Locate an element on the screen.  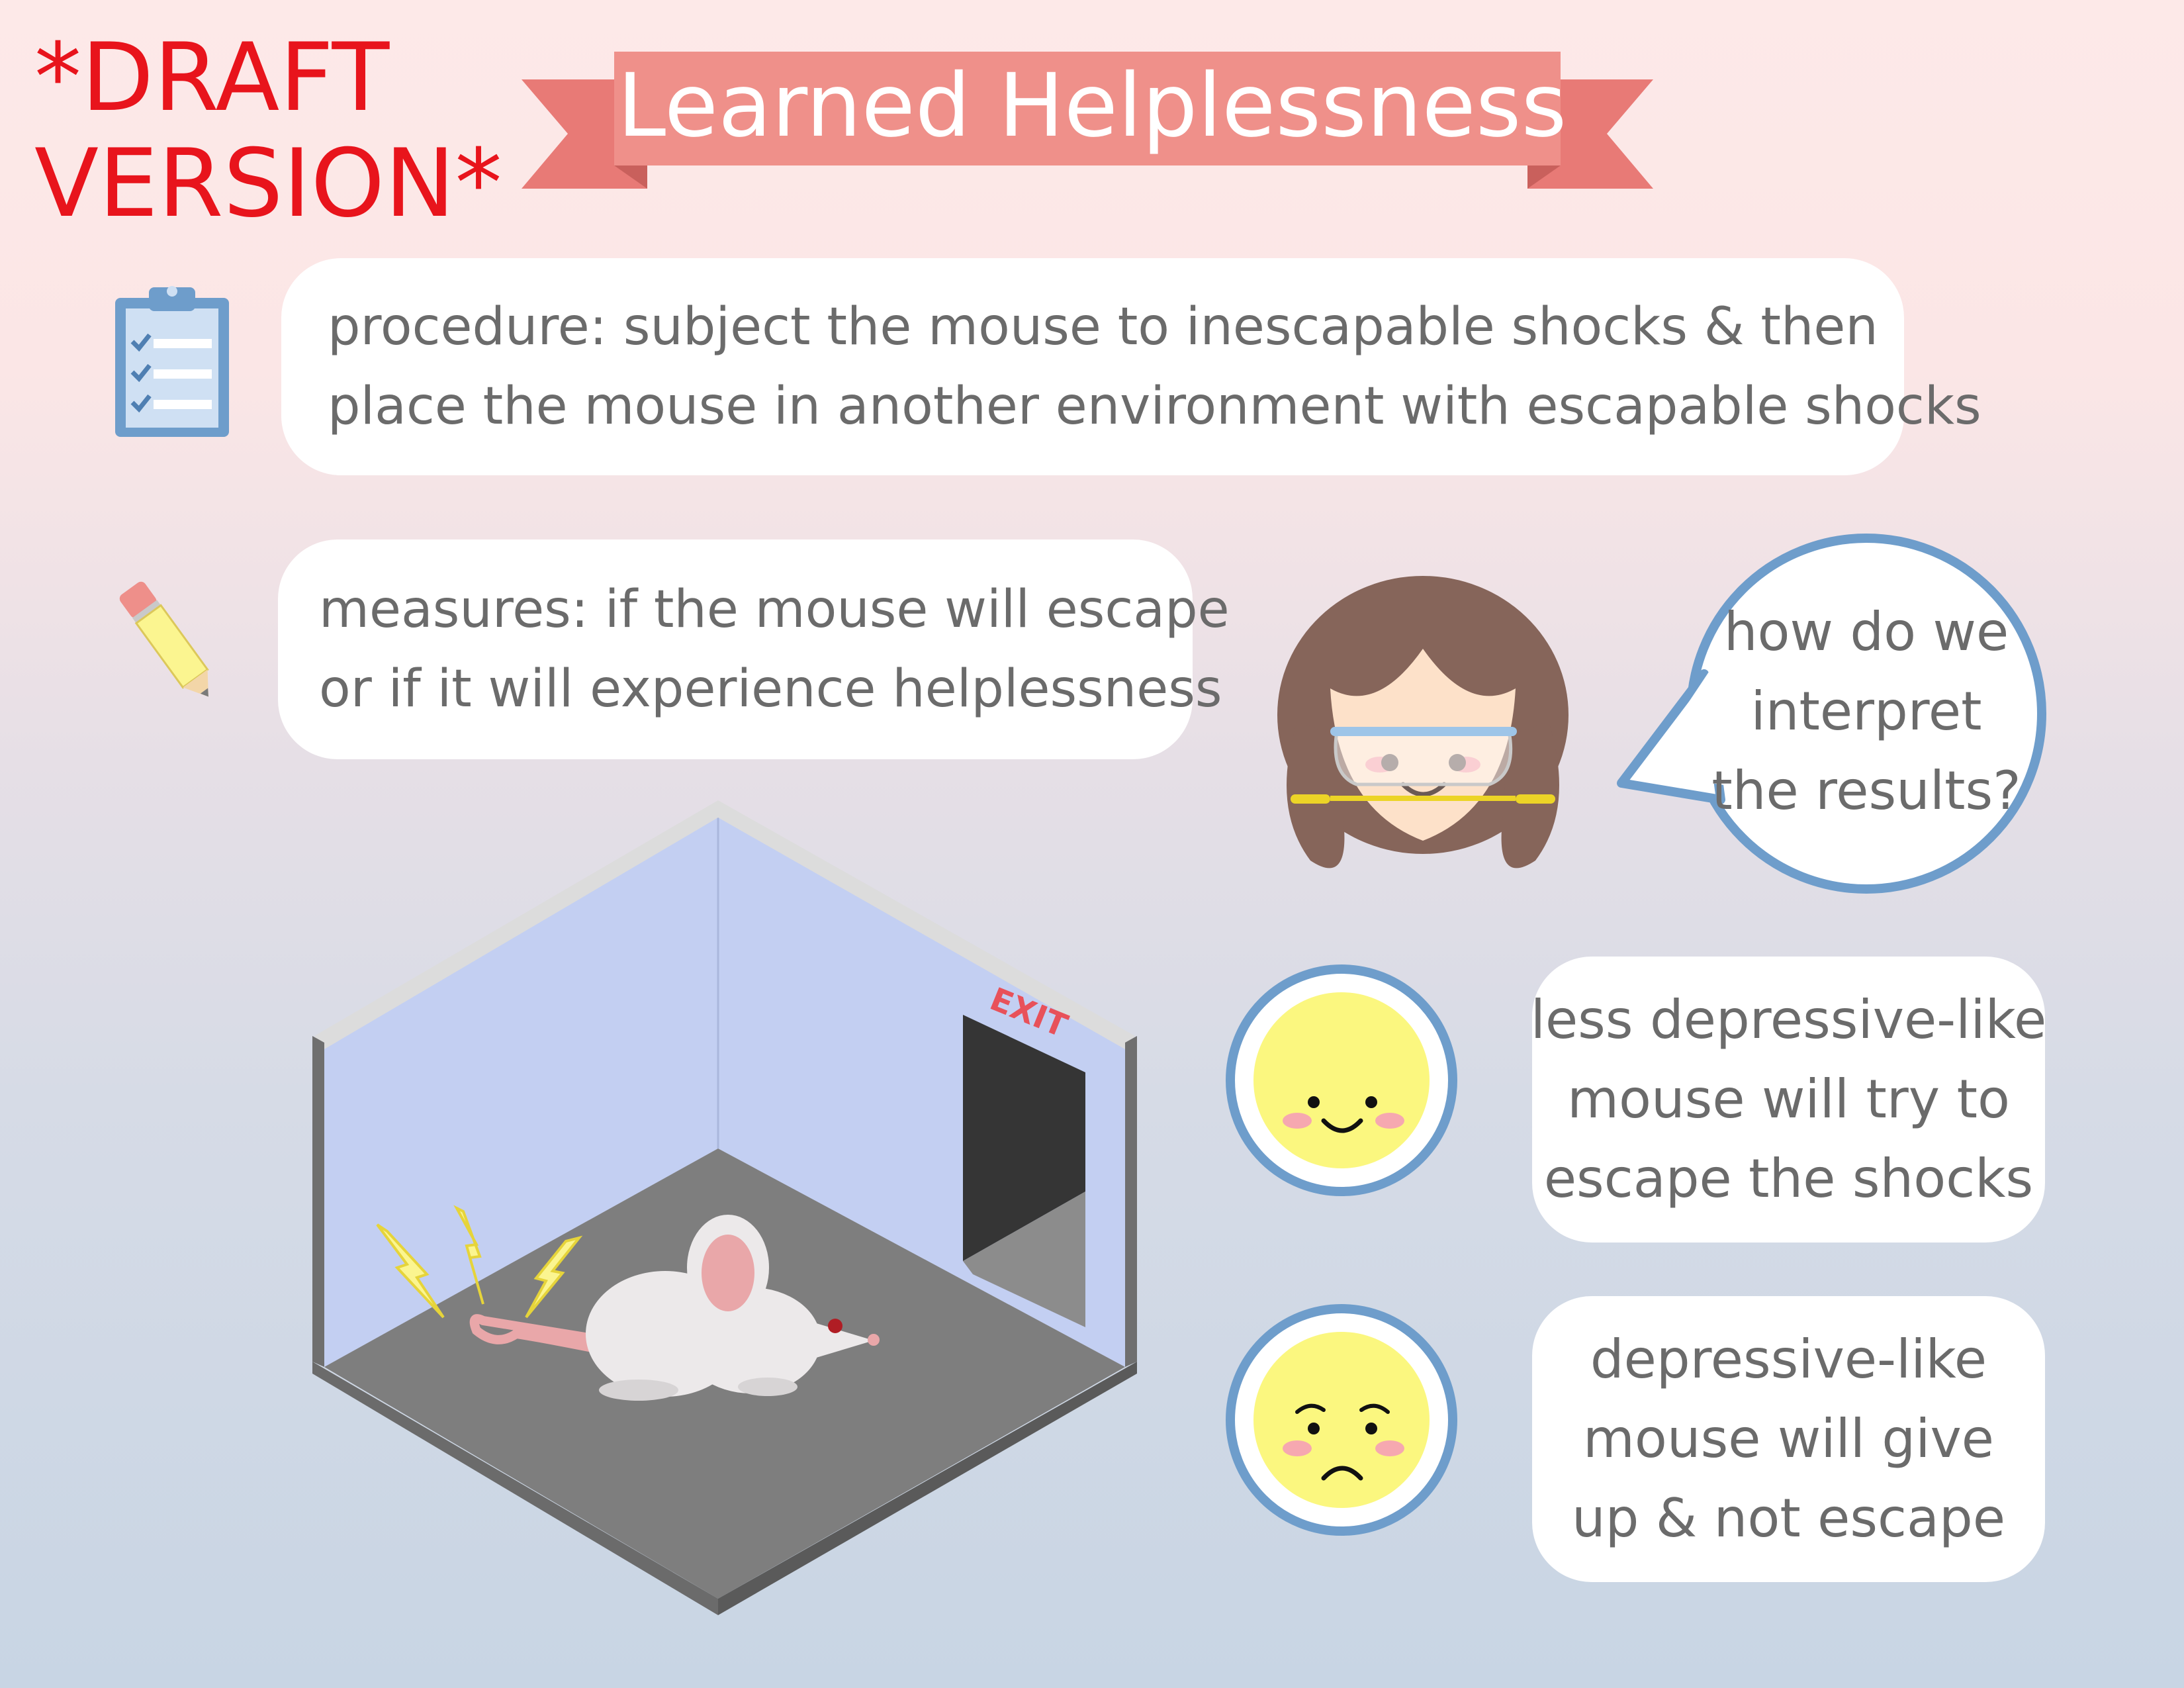
dep-line-2: mouse will give is located at coordinates (1788, 1439).